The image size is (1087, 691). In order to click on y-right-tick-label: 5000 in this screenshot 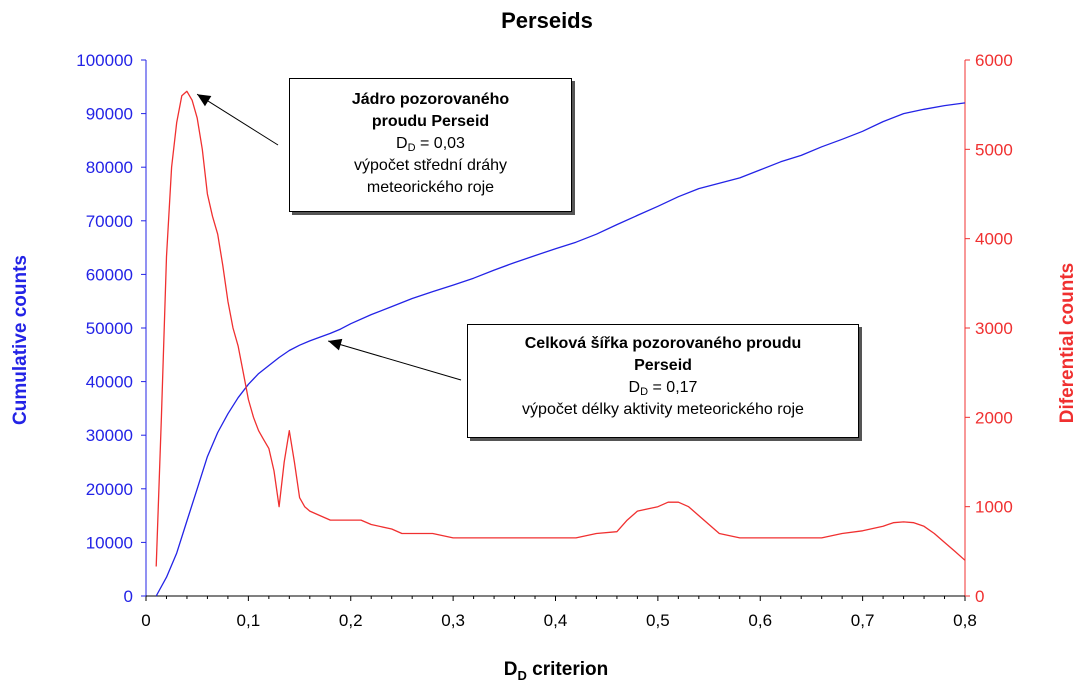, I will do `click(994, 149)`.